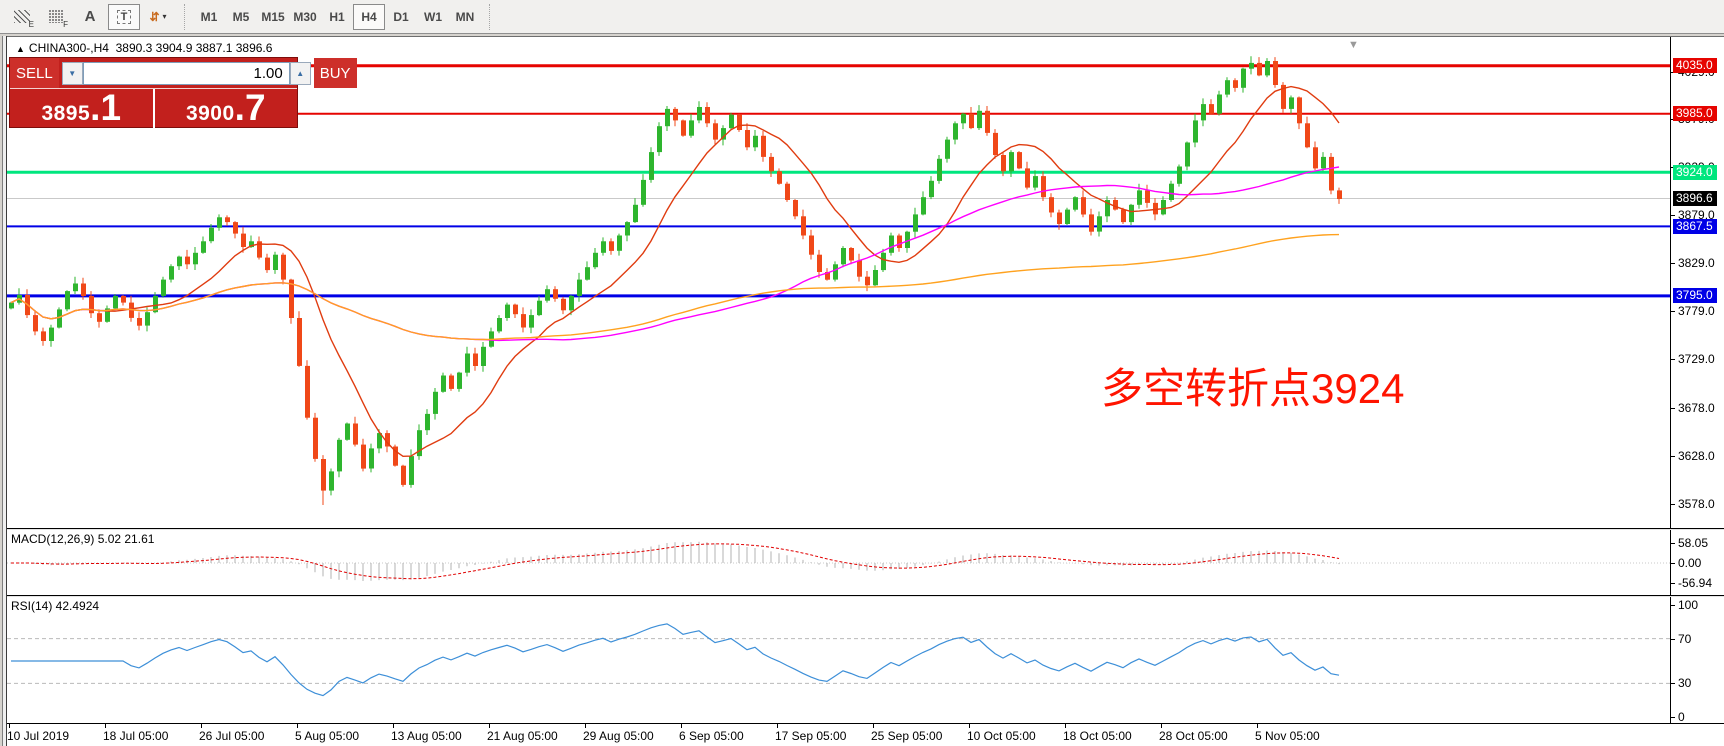  Describe the element at coordinates (369, 16) in the screenshot. I see `timeframe-button-h4: H4` at that location.